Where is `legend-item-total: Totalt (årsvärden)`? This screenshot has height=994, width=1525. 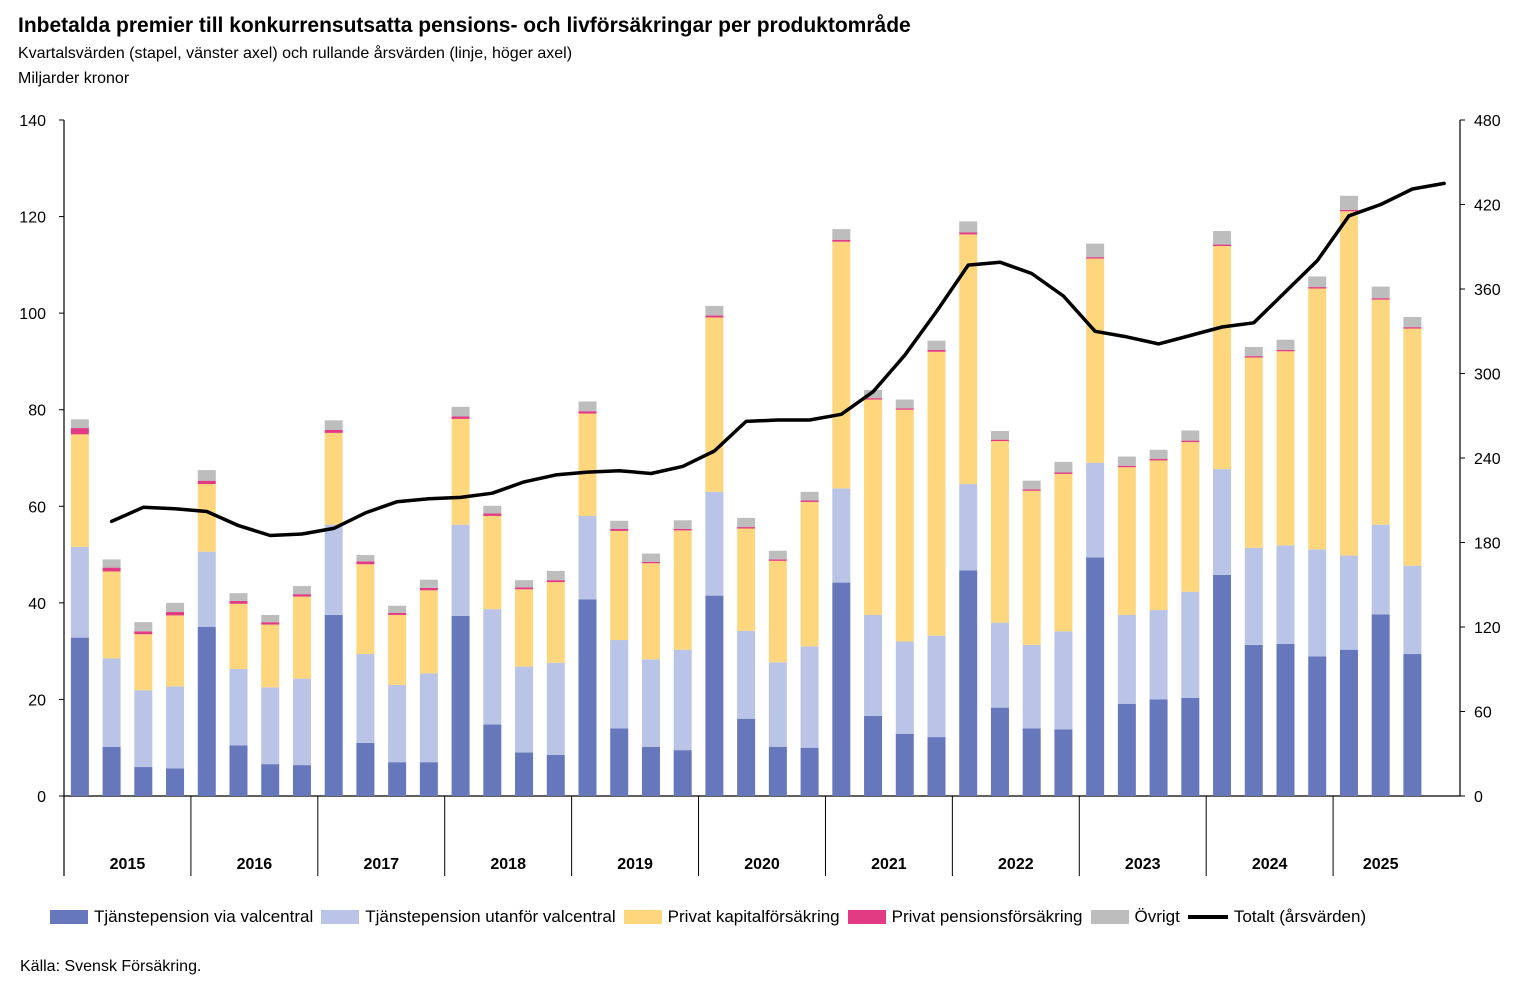 legend-item-total: Totalt (årsvärden) is located at coordinates (1277, 917).